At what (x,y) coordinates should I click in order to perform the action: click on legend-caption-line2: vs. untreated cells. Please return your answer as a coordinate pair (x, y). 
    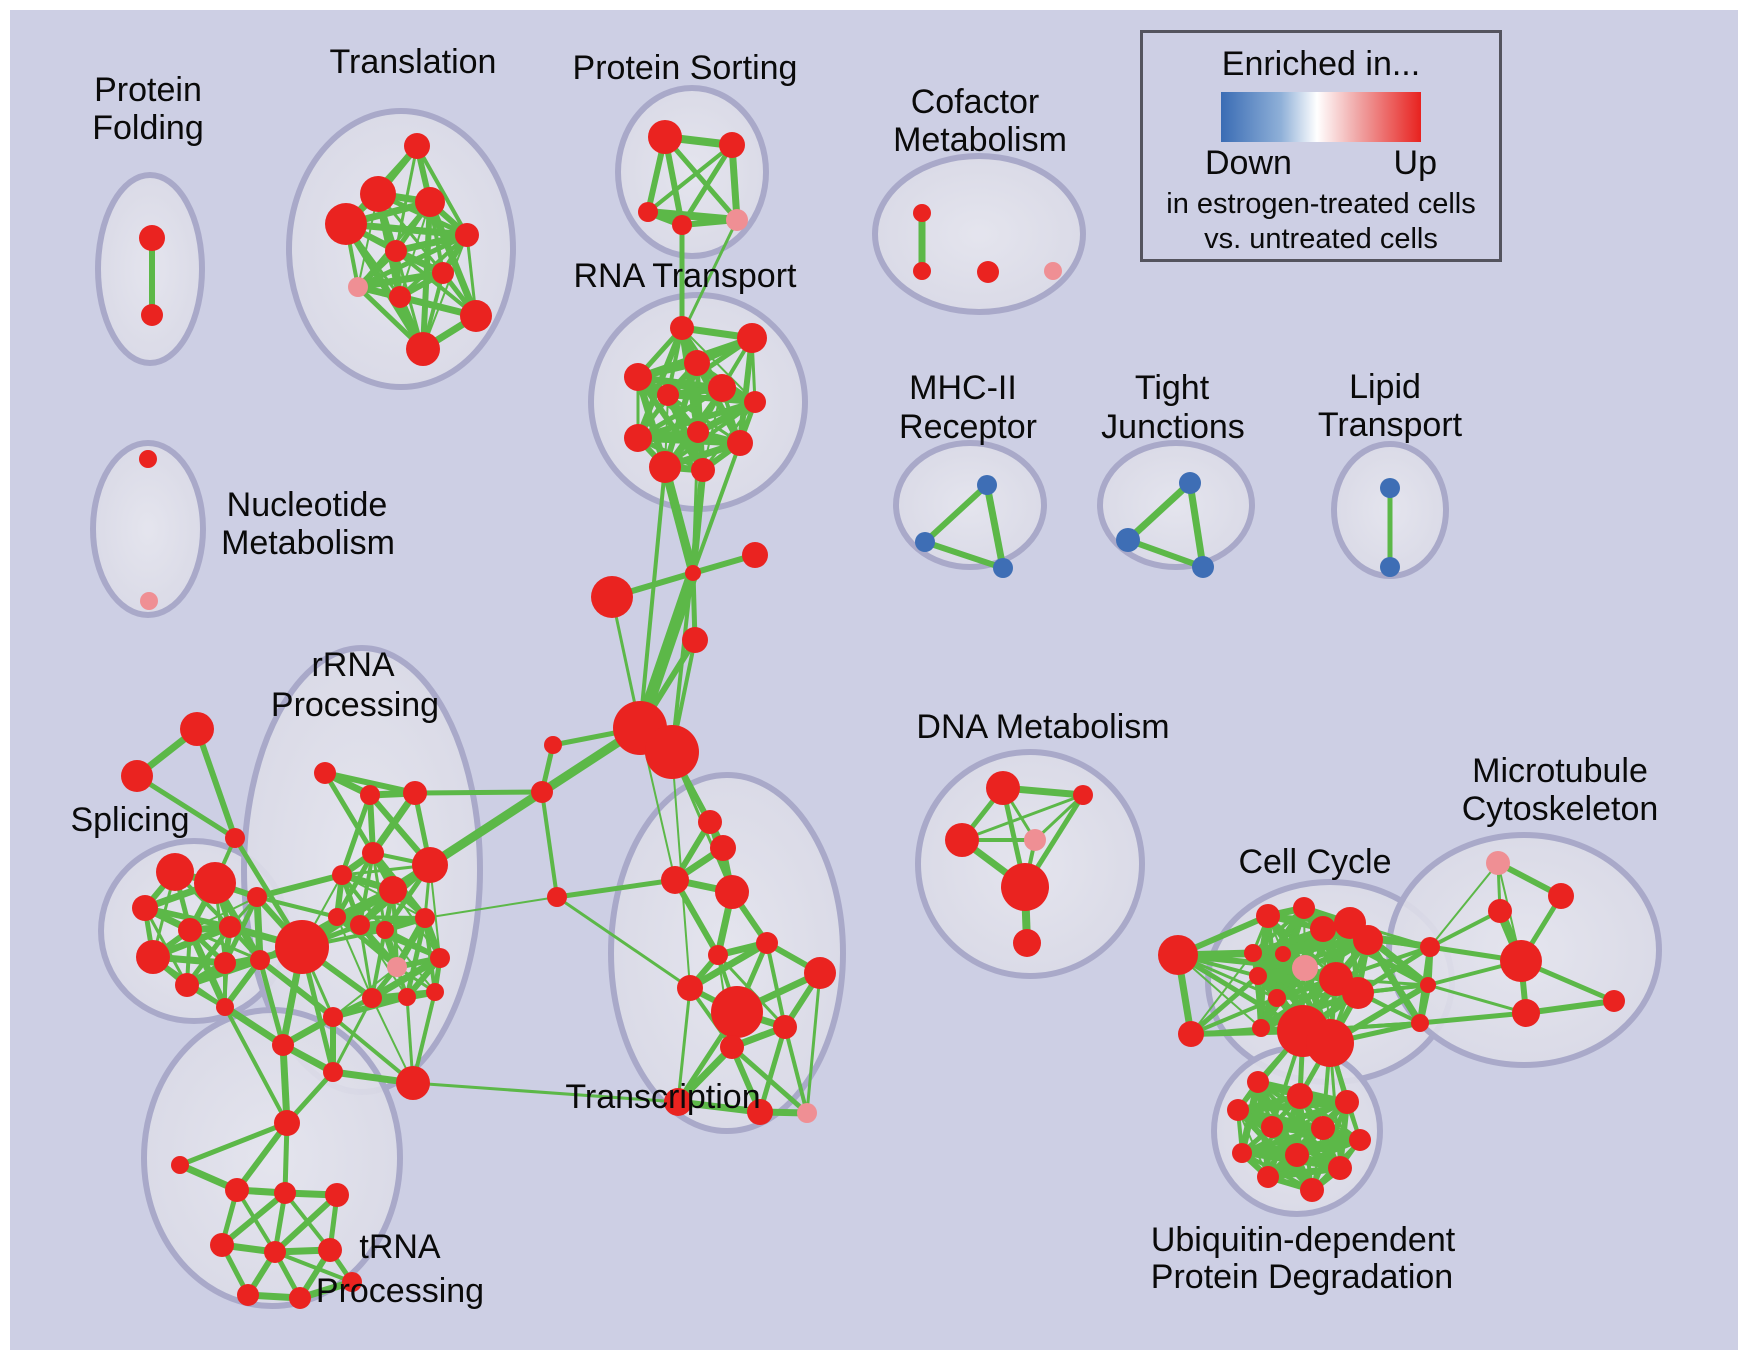
    Looking at the image, I should click on (1321, 239).